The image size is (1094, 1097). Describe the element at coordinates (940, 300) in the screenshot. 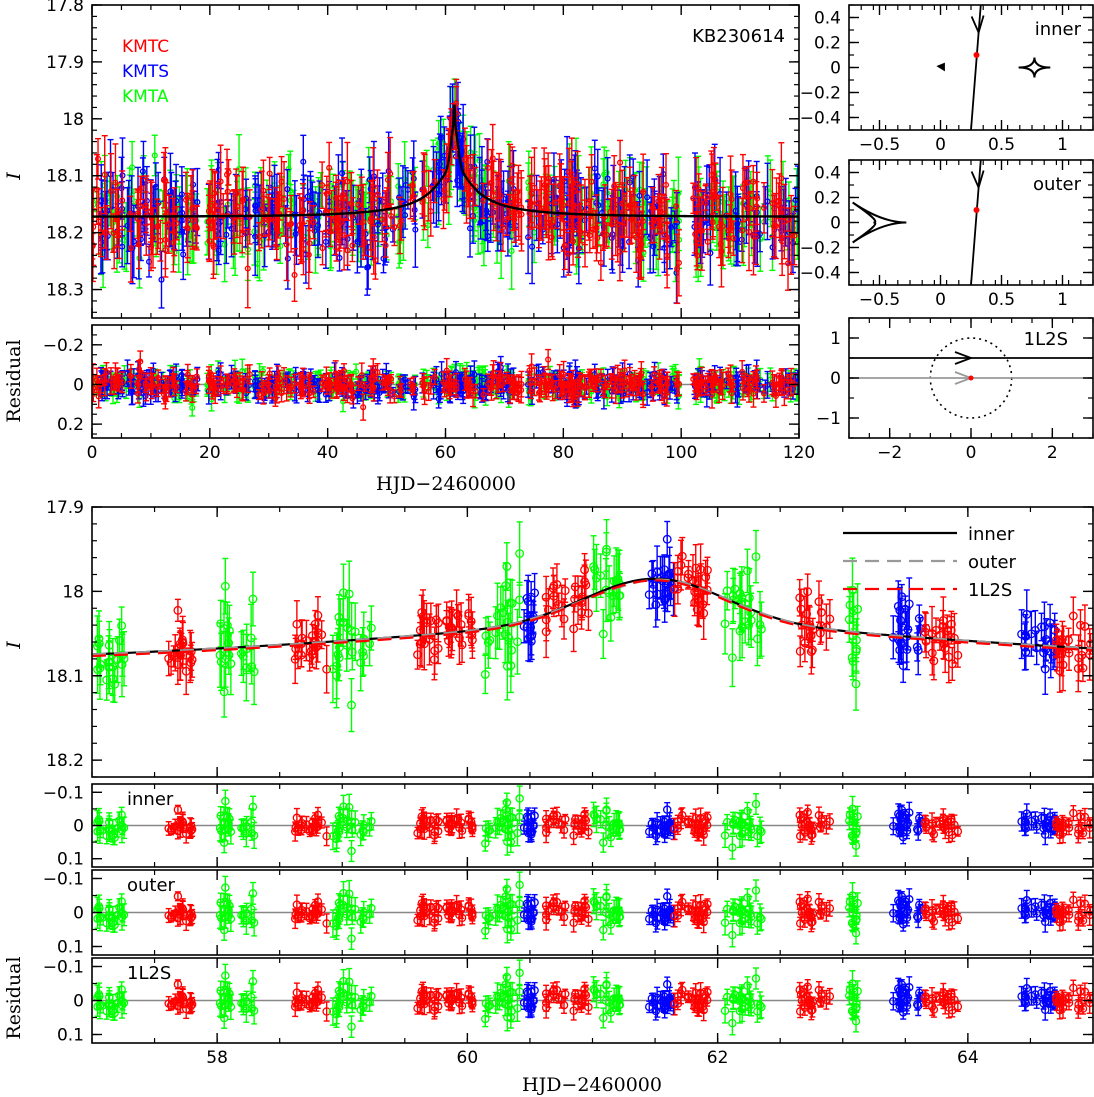

I see `x-tick-label: 0` at that location.